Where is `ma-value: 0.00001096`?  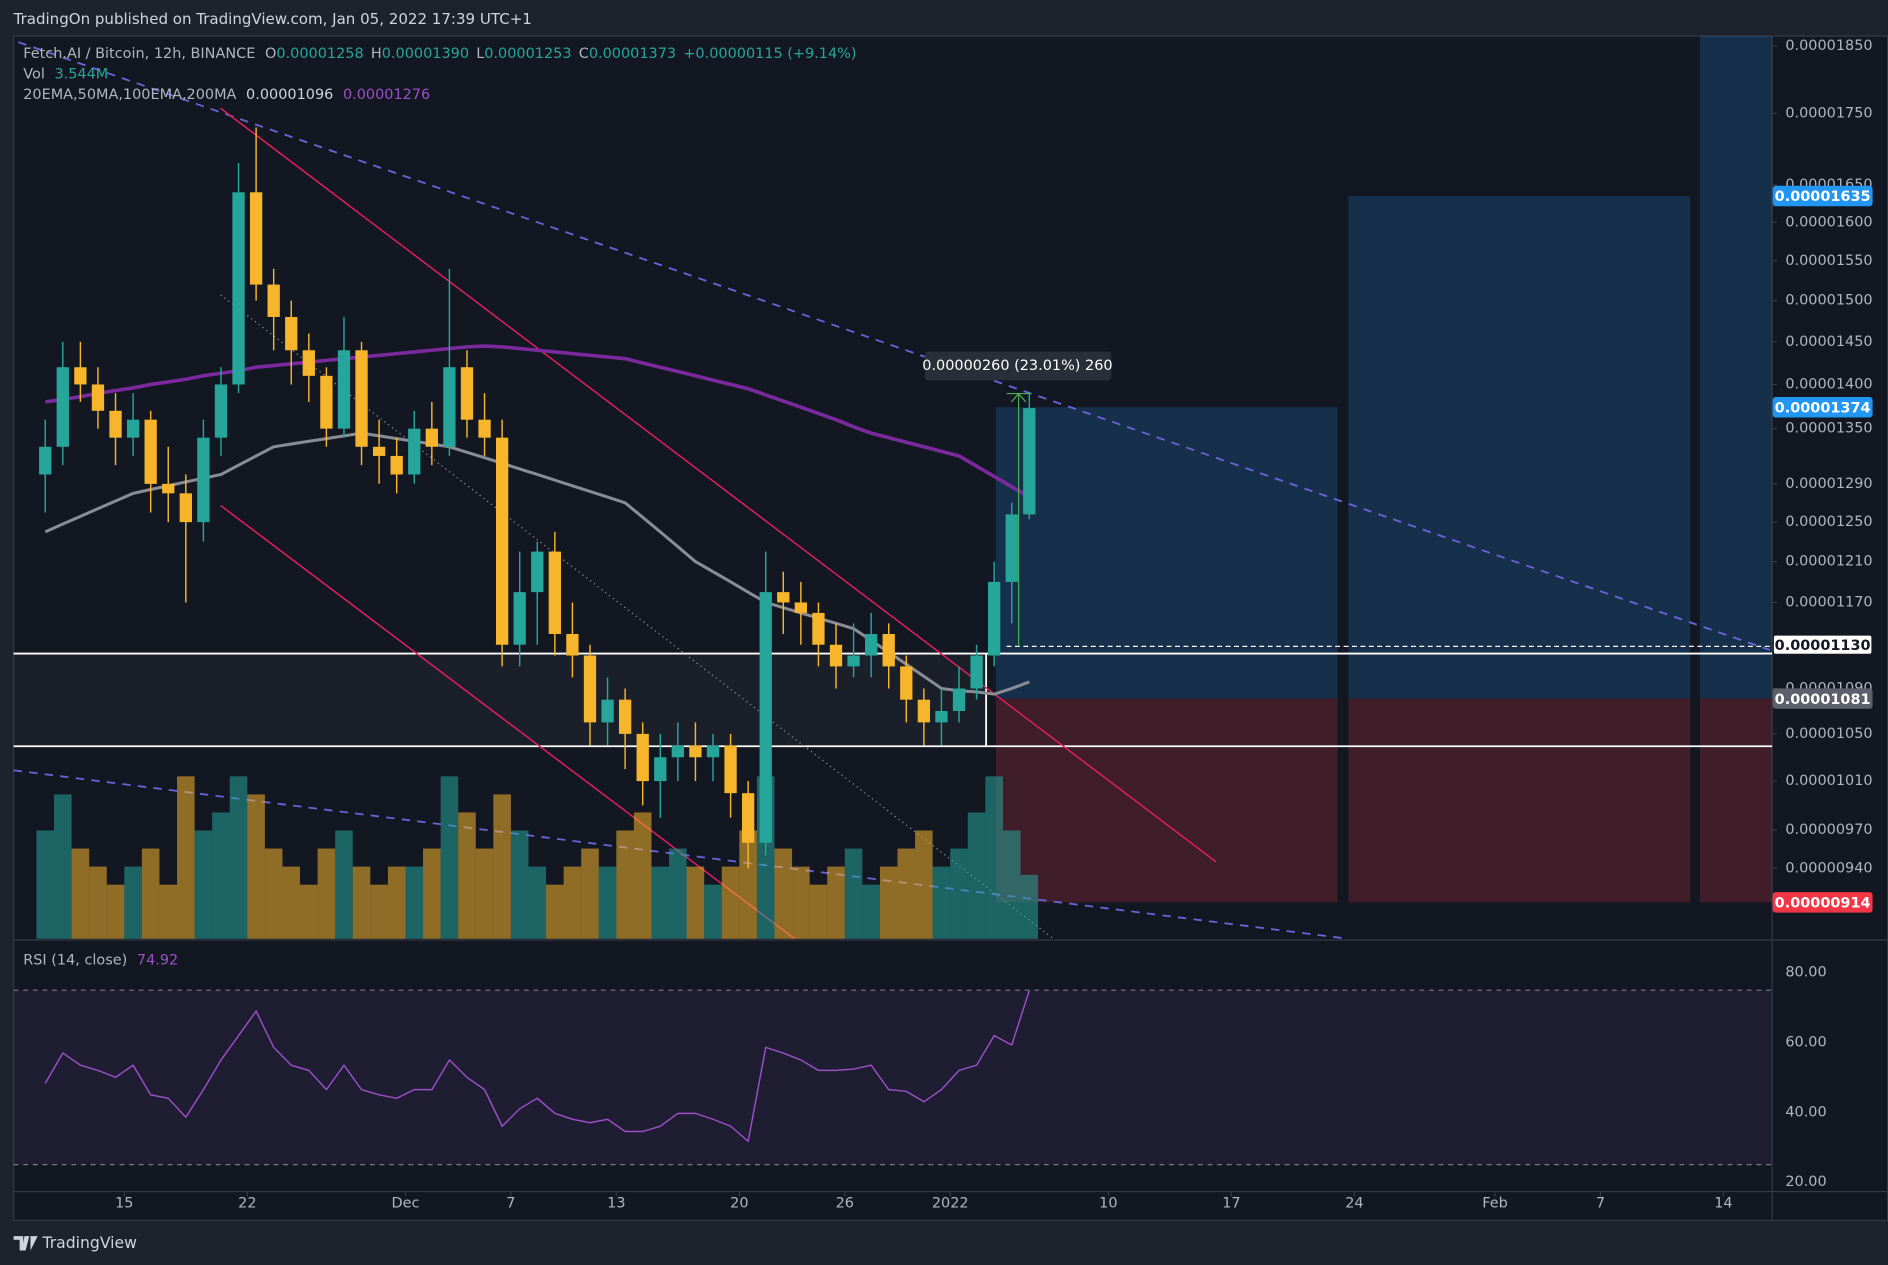 ma-value: 0.00001096 is located at coordinates (289, 95).